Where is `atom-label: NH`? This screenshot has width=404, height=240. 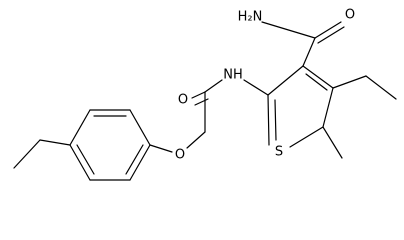 atom-label: NH is located at coordinates (233, 75).